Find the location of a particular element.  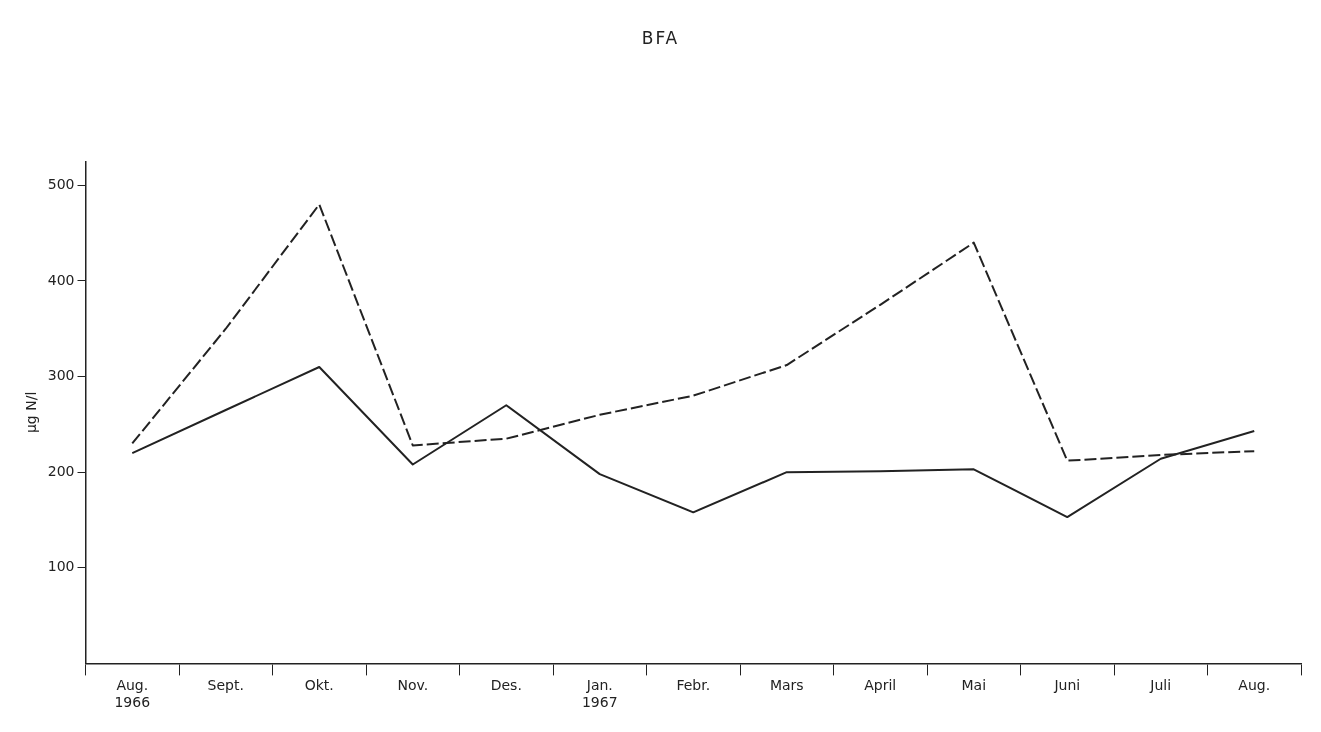

x-tick-label: Febr. is located at coordinates (693, 685).